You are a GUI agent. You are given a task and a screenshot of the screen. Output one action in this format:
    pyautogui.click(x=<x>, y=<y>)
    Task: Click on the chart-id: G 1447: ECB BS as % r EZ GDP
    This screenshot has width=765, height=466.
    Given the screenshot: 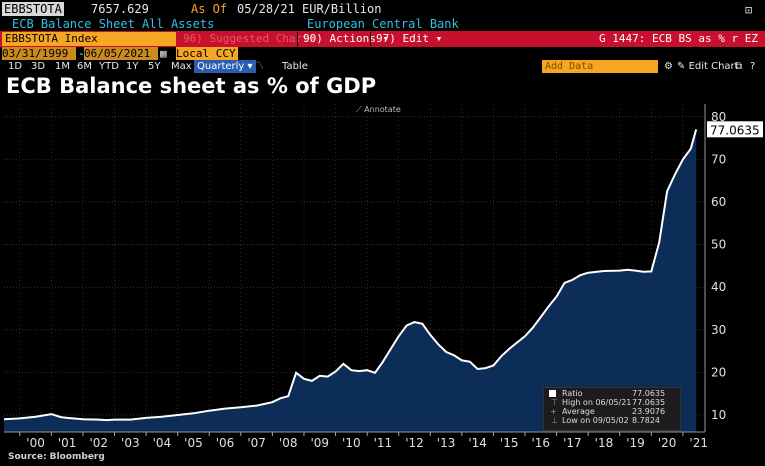 What is the action you would take?
    pyautogui.click(x=682, y=38)
    